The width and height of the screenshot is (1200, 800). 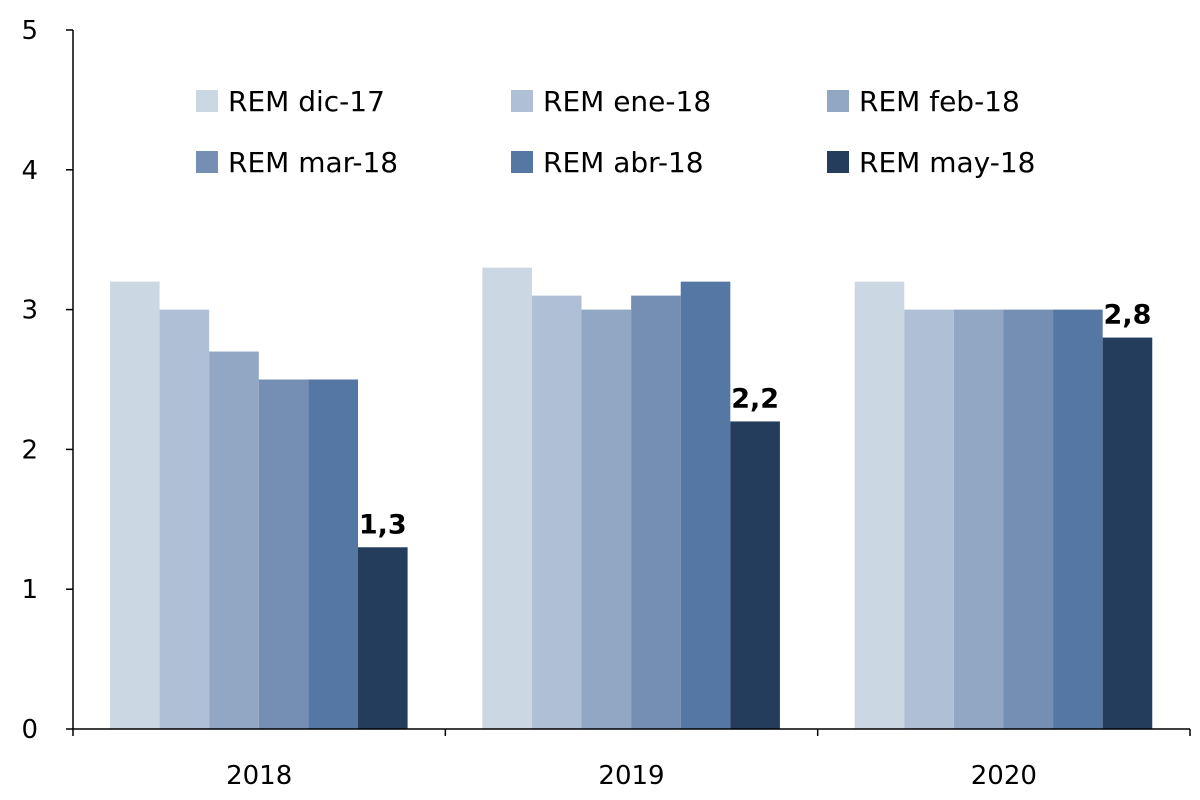 I want to click on legend-item-rem-feb-18: REM feb-18, so click(x=923, y=101).